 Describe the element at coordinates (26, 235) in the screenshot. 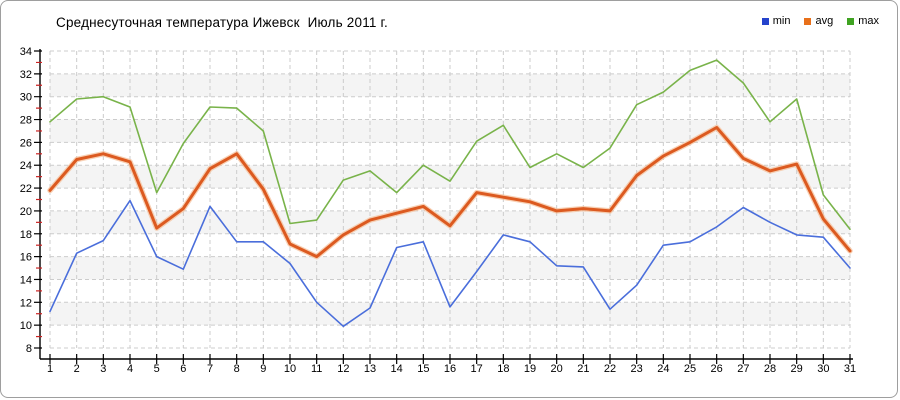

I see `y-tick-label: 18` at that location.